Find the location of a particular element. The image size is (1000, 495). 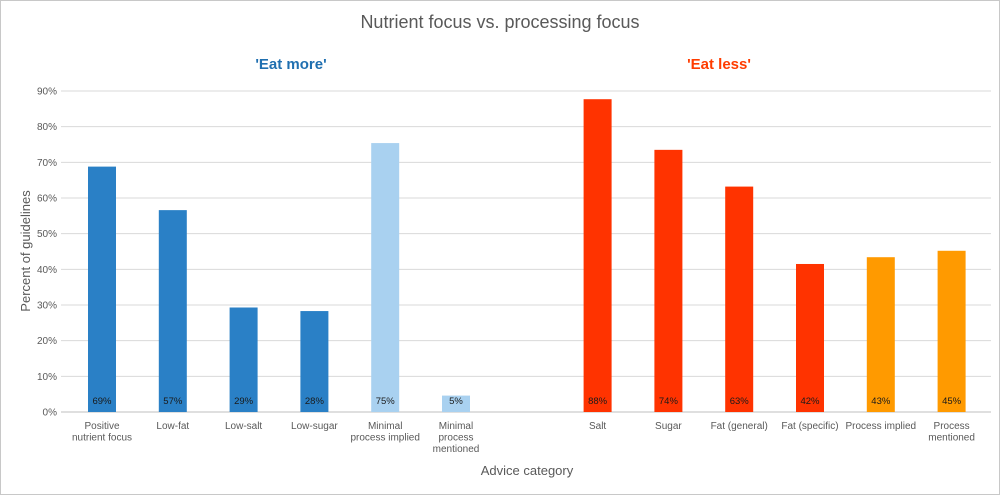

y-tick-label: 50% is located at coordinates (47, 234).